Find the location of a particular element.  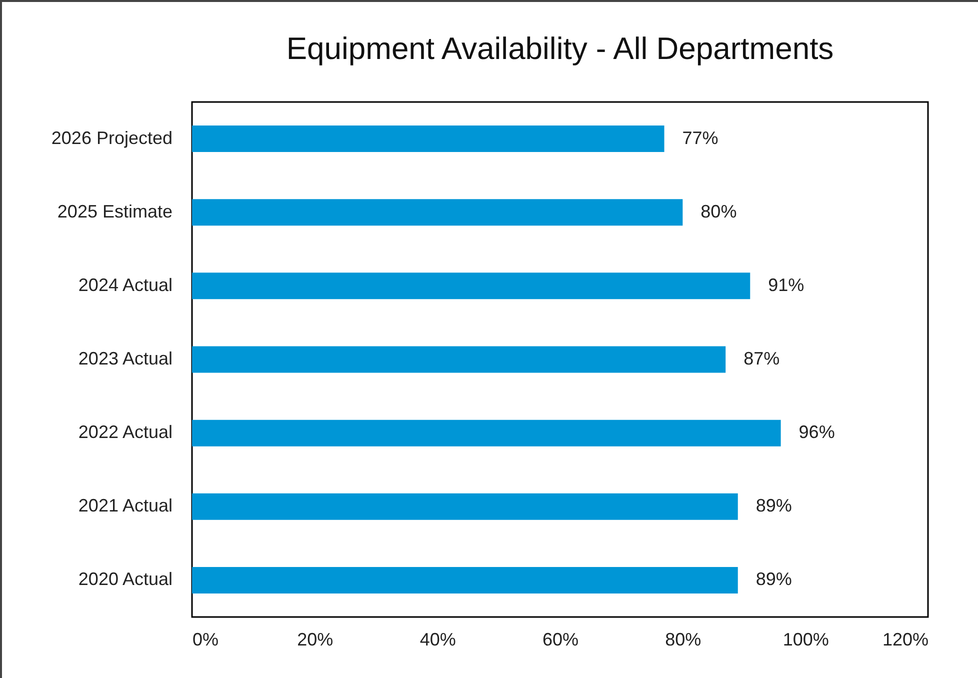

chart-title: Equipment Availability - All Departments is located at coordinates (560, 48).